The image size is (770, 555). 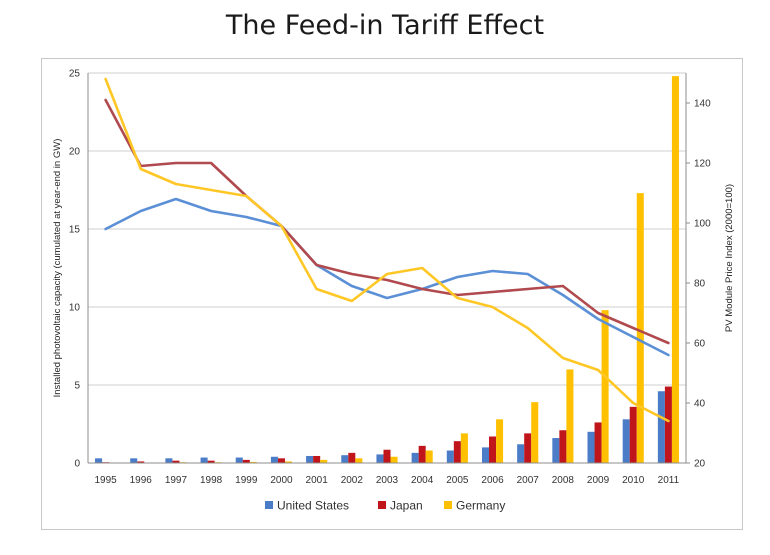 I want to click on bar-japan-2008, so click(x=563, y=446).